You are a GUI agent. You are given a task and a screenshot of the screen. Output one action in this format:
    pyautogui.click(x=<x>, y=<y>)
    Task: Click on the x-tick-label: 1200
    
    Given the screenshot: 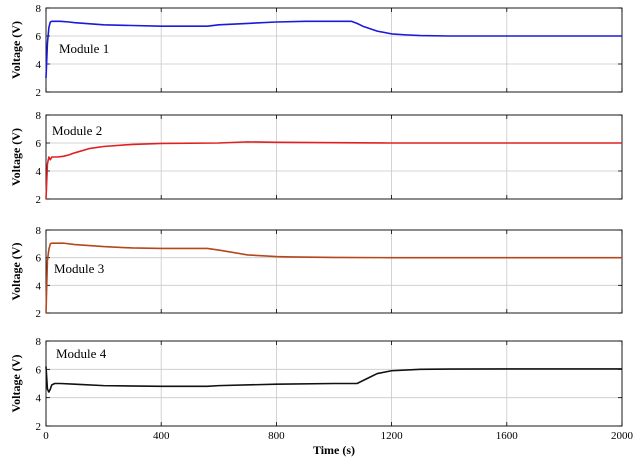 What is the action you would take?
    pyautogui.click(x=392, y=436)
    